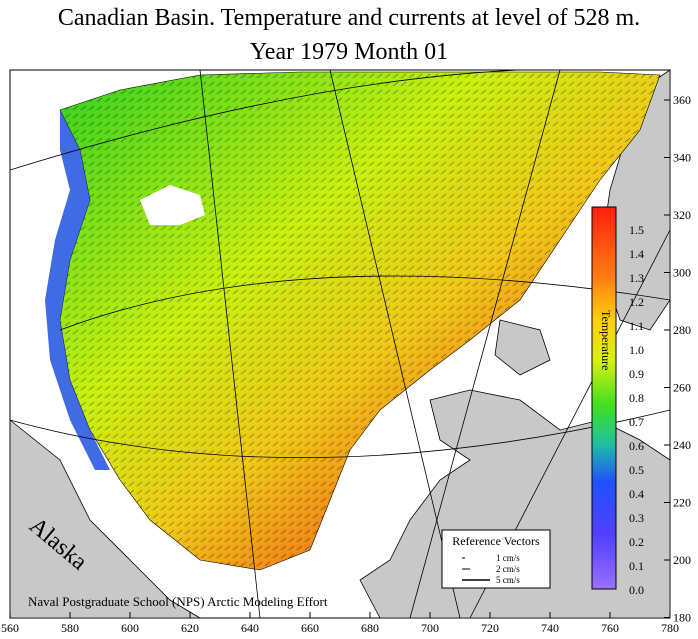 The image size is (698, 639). Describe the element at coordinates (636, 374) in the screenshot. I see `colorbar-tick-label: 0.9` at that location.